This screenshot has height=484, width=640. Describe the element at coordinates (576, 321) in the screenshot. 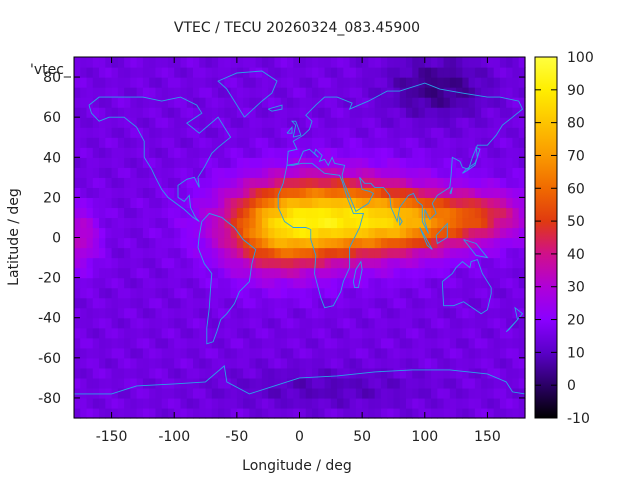

I see `colorbar-tick-label: 20` at that location.